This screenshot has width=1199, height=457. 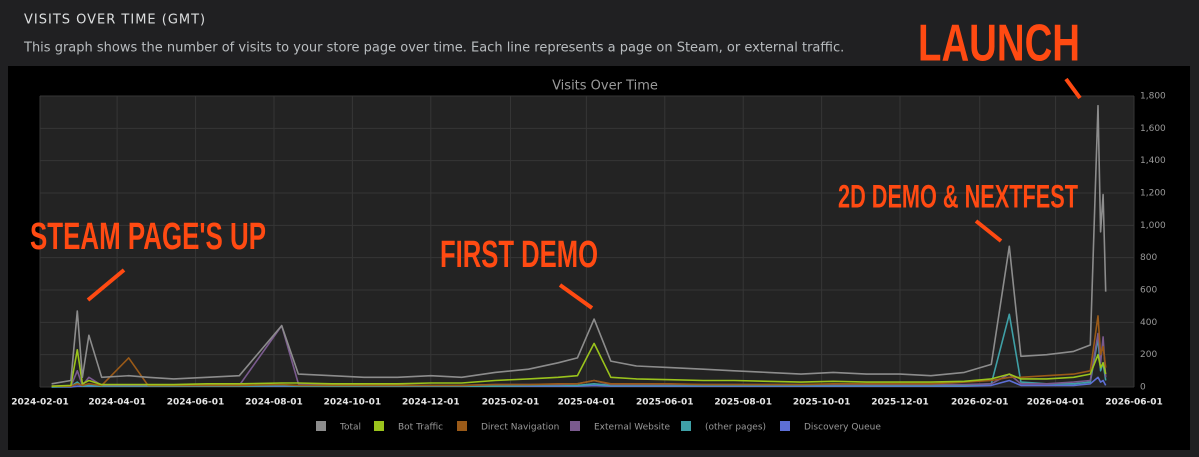 What do you see at coordinates (520, 428) in the screenshot?
I see `legend-label: Direct Navigation` at bounding box center [520, 428].